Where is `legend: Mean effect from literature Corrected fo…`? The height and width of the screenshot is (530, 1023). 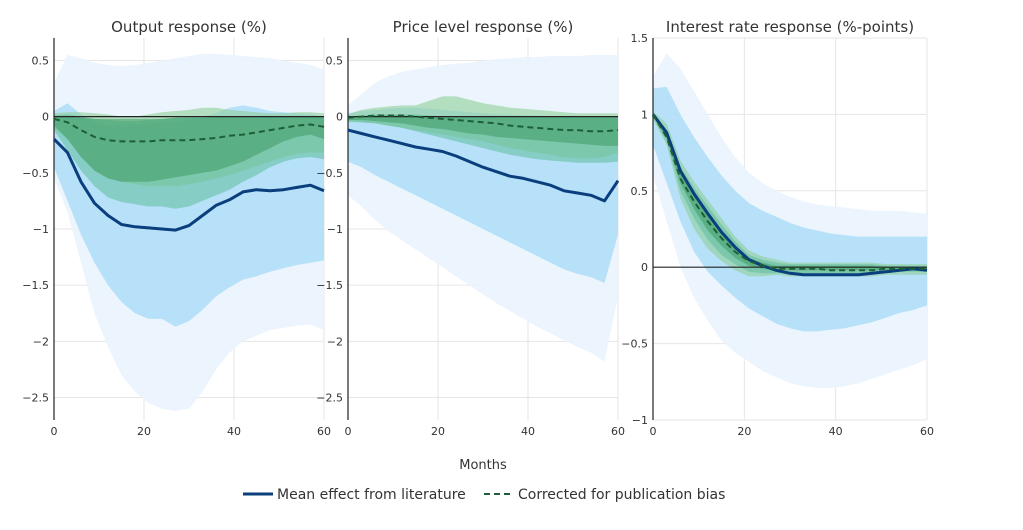 legend: Mean effect from literature Corrected fo… is located at coordinates (484, 495).